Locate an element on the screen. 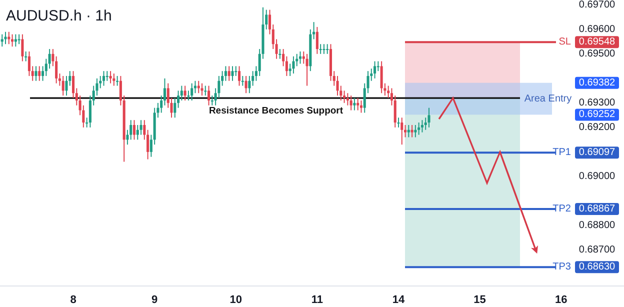  y-tick-label: 0.69600 is located at coordinates (597, 29).